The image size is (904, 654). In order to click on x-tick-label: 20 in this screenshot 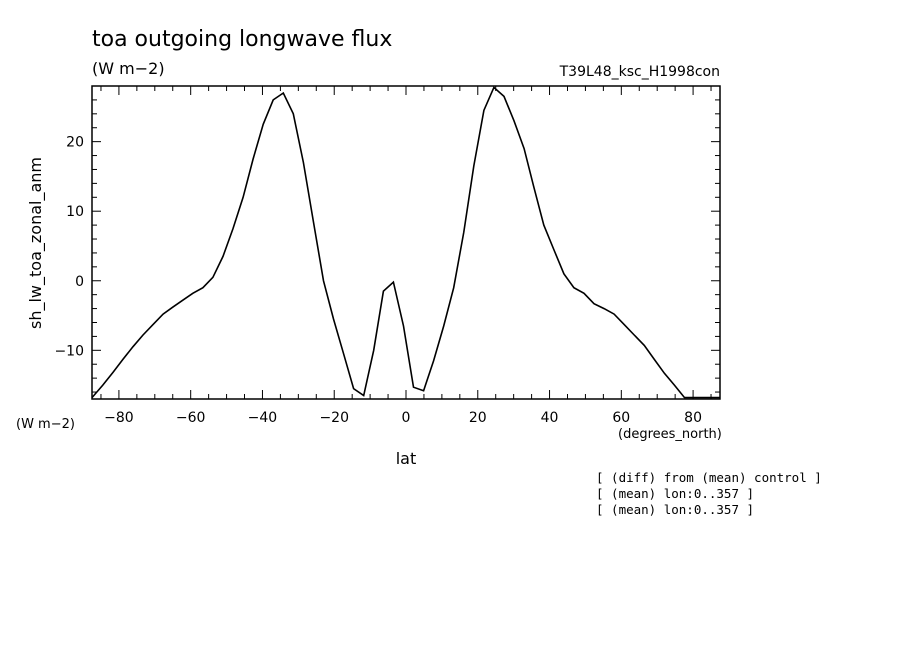, I will do `click(478, 418)`.